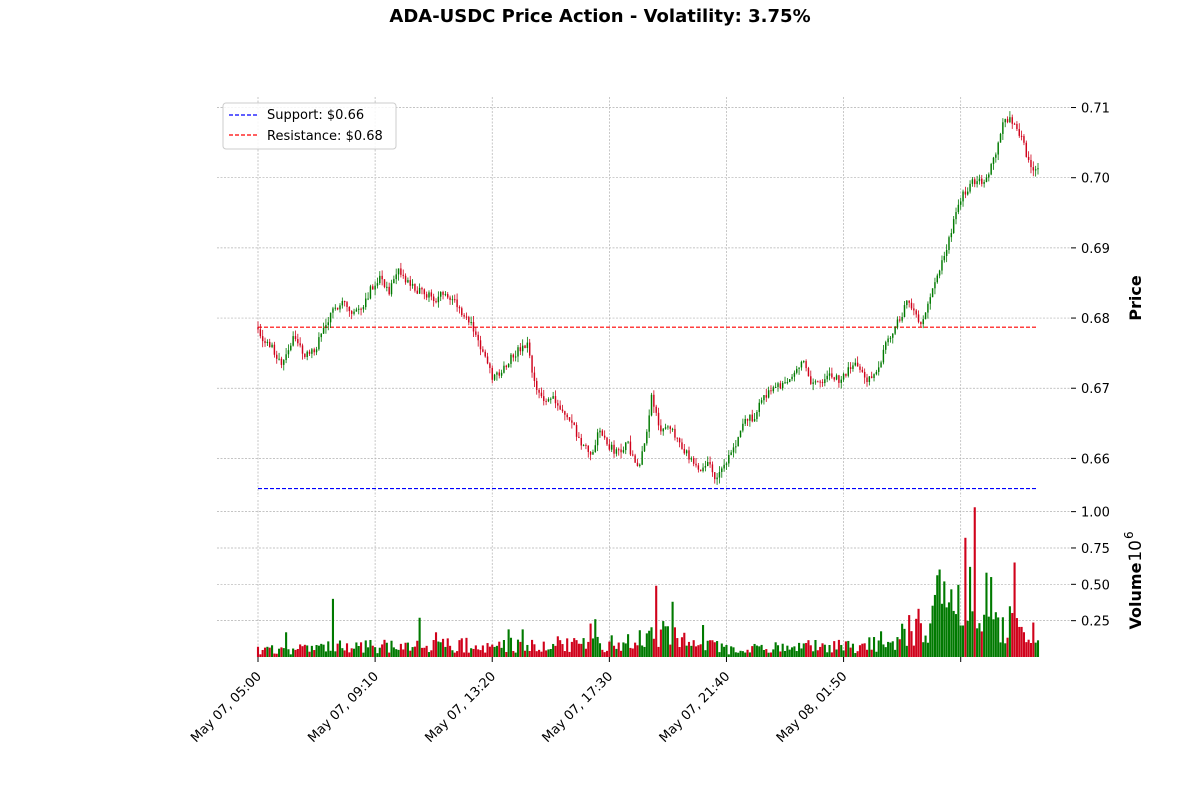  I want to click on legend-support-label: Support: $0.66, so click(315, 115).